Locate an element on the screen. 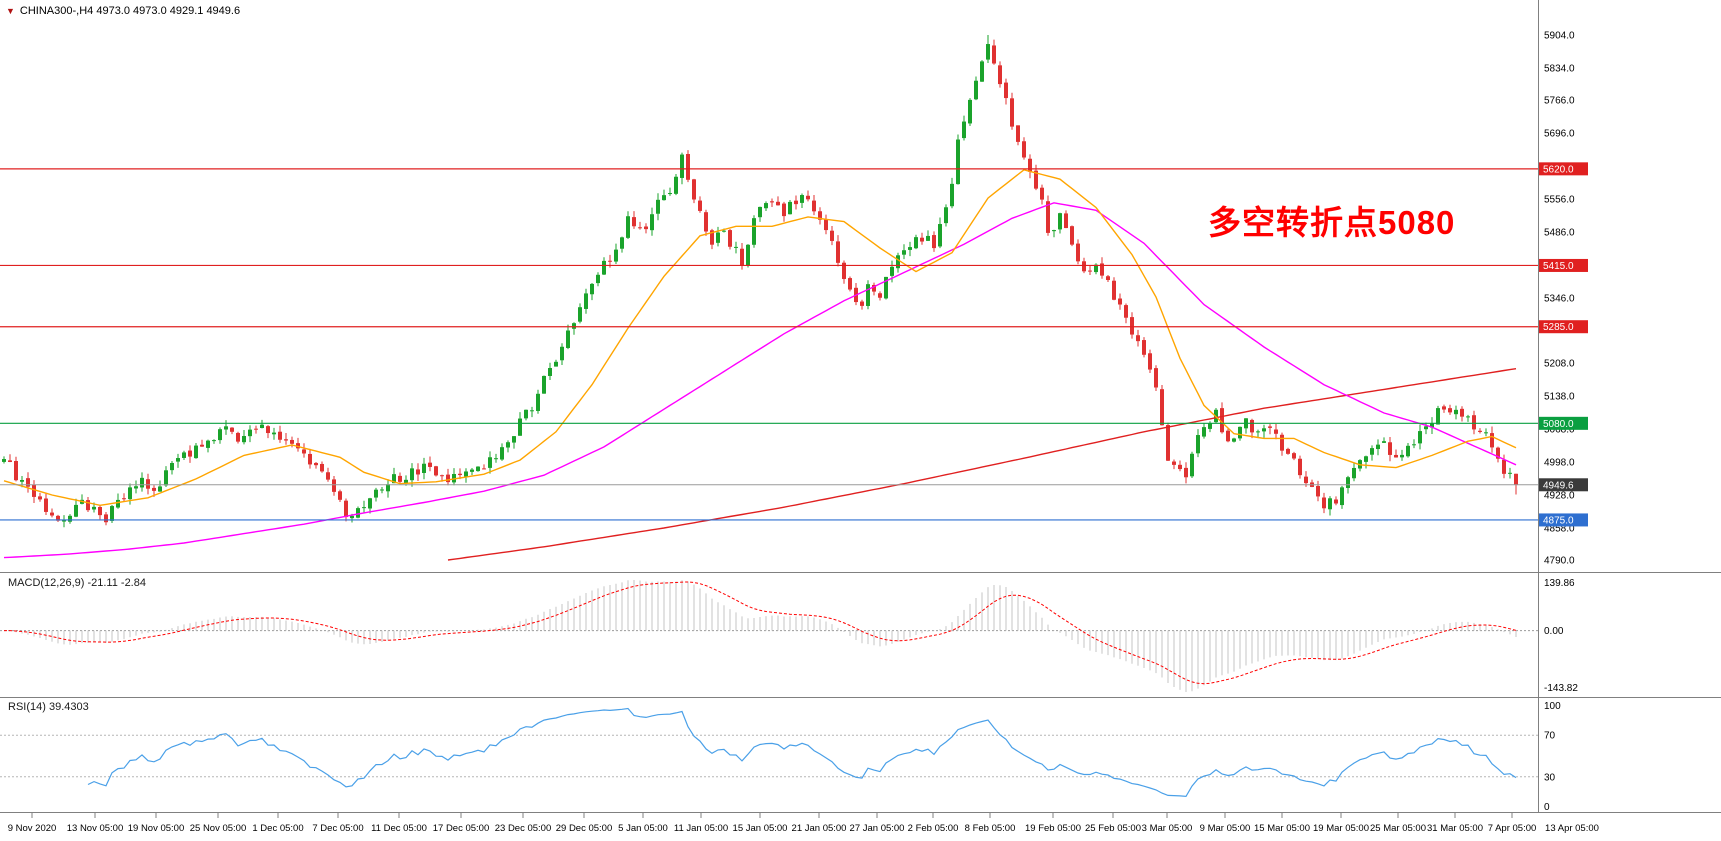 The height and width of the screenshot is (841, 1721). macd-axis-max: 139.86 is located at coordinates (1559, 583).